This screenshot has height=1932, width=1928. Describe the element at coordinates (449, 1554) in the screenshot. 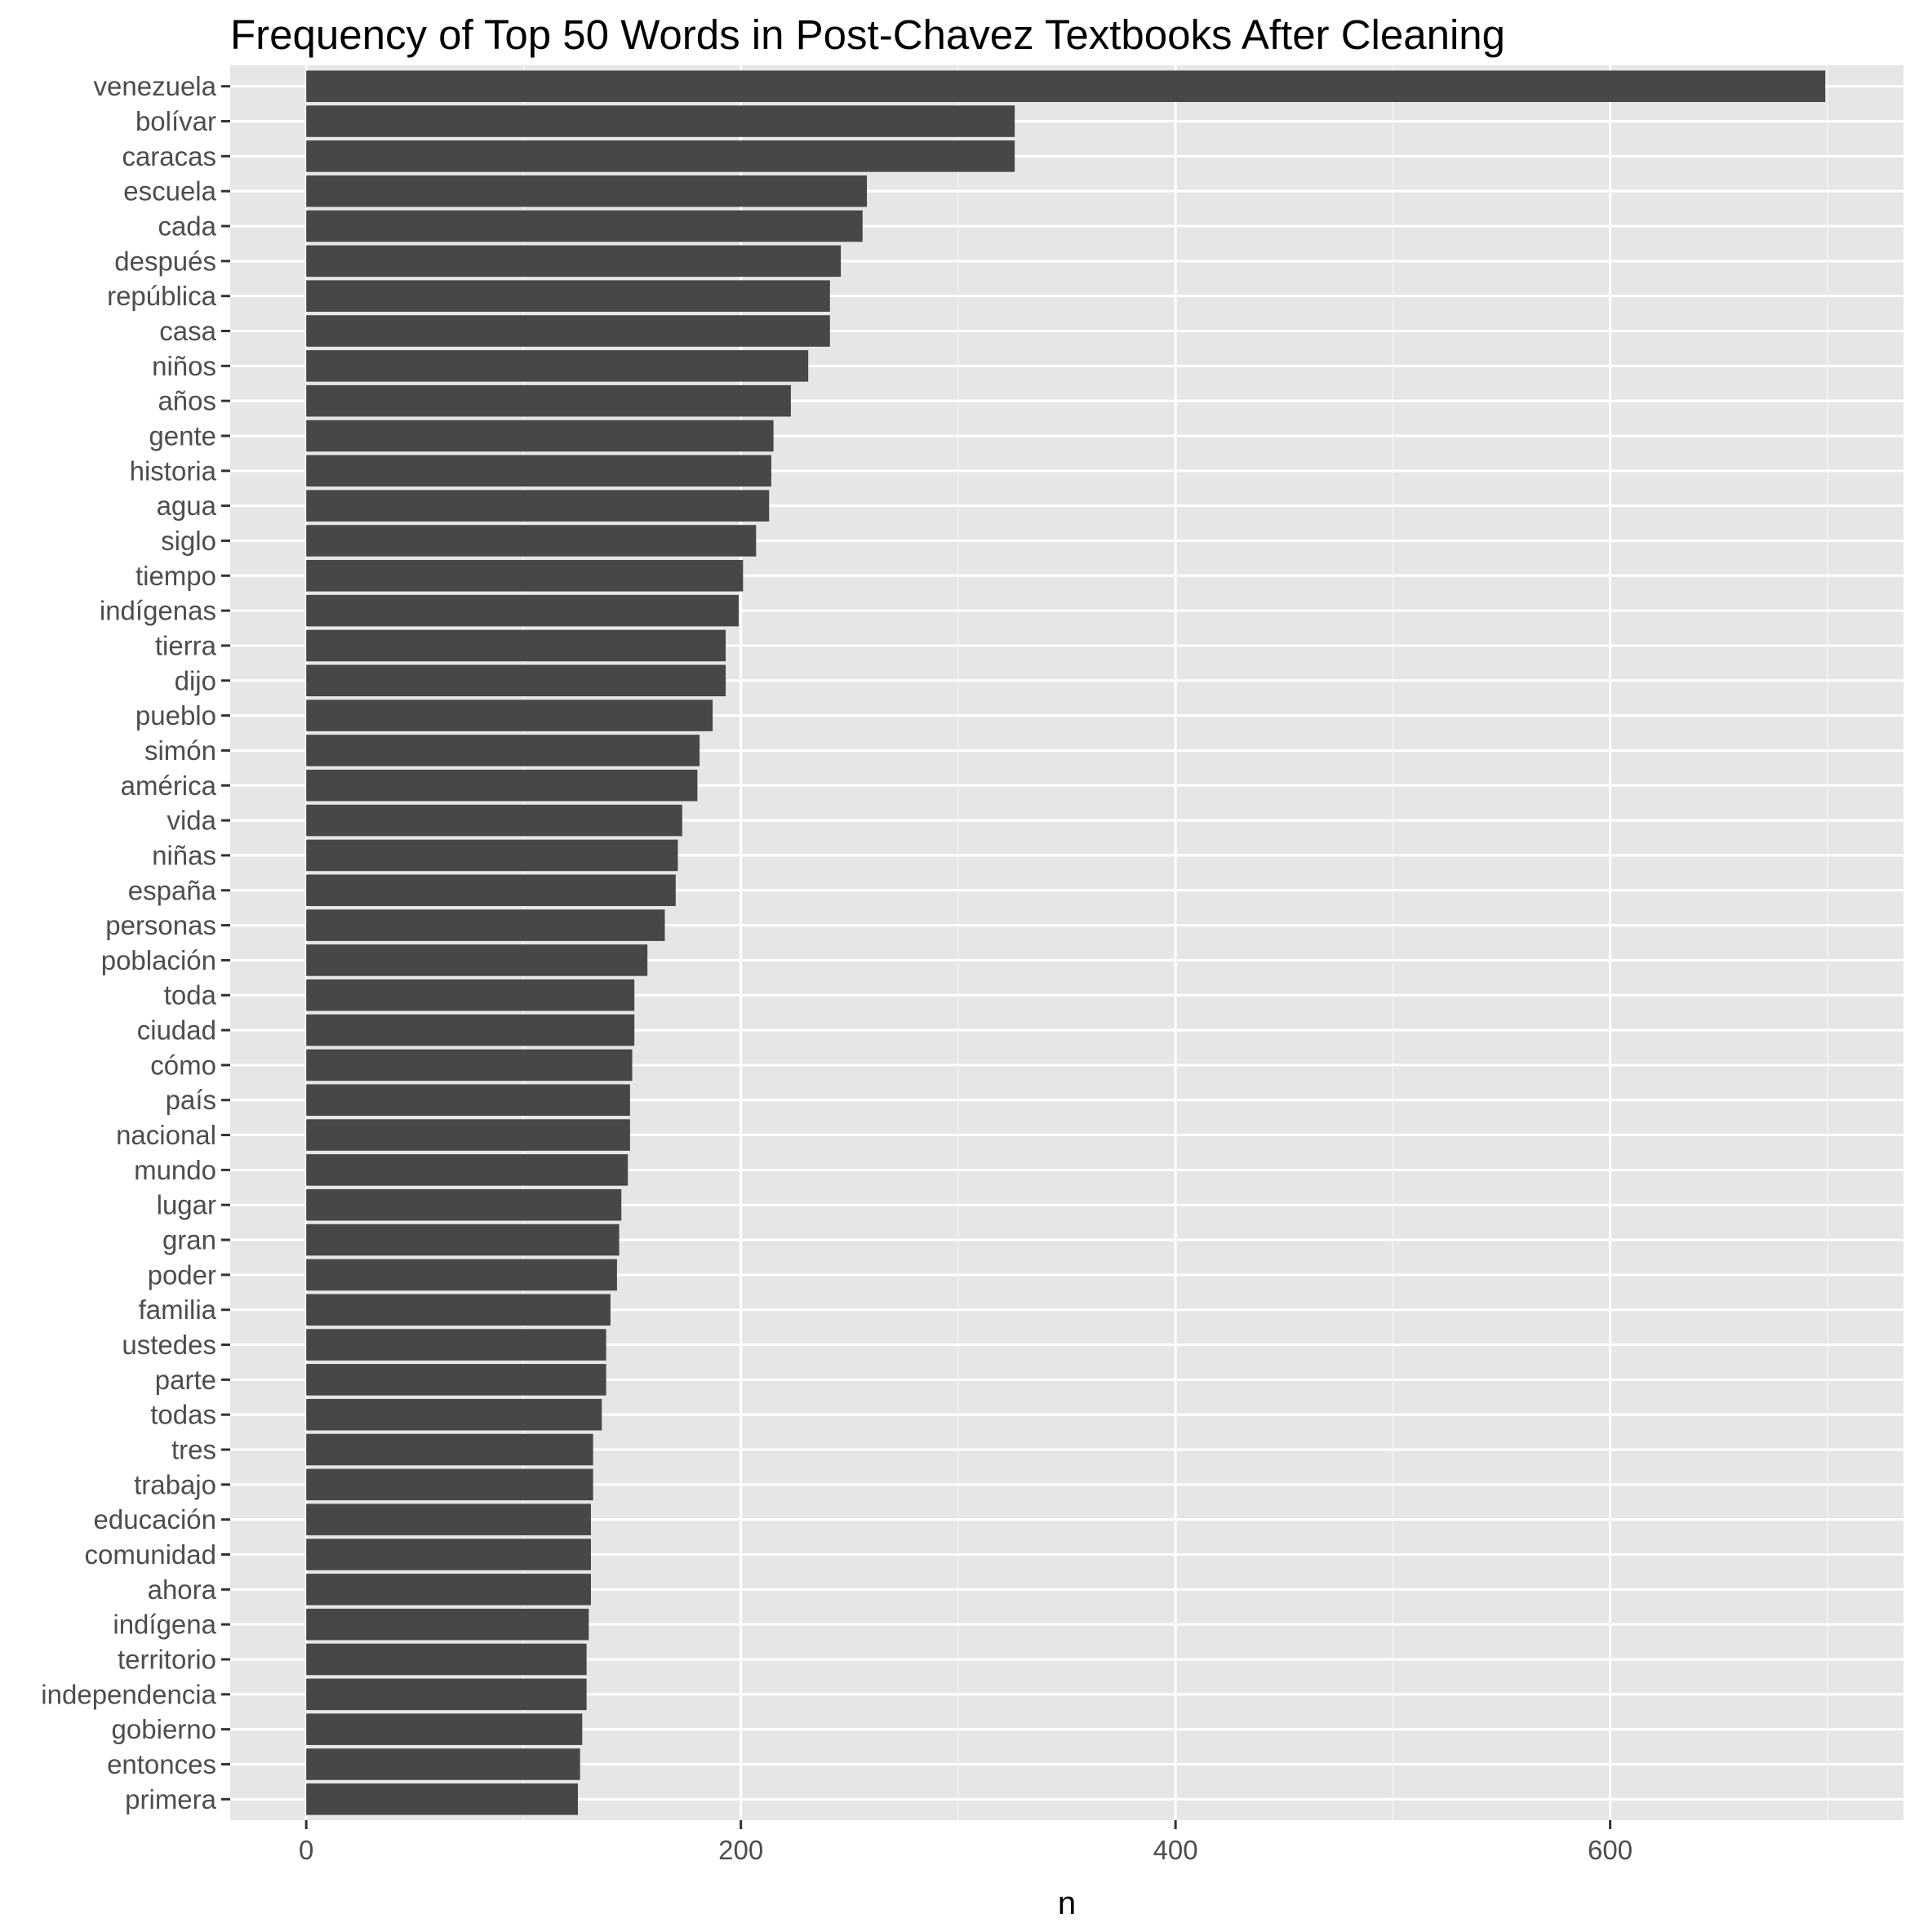

I see `bar-comunidad` at that location.